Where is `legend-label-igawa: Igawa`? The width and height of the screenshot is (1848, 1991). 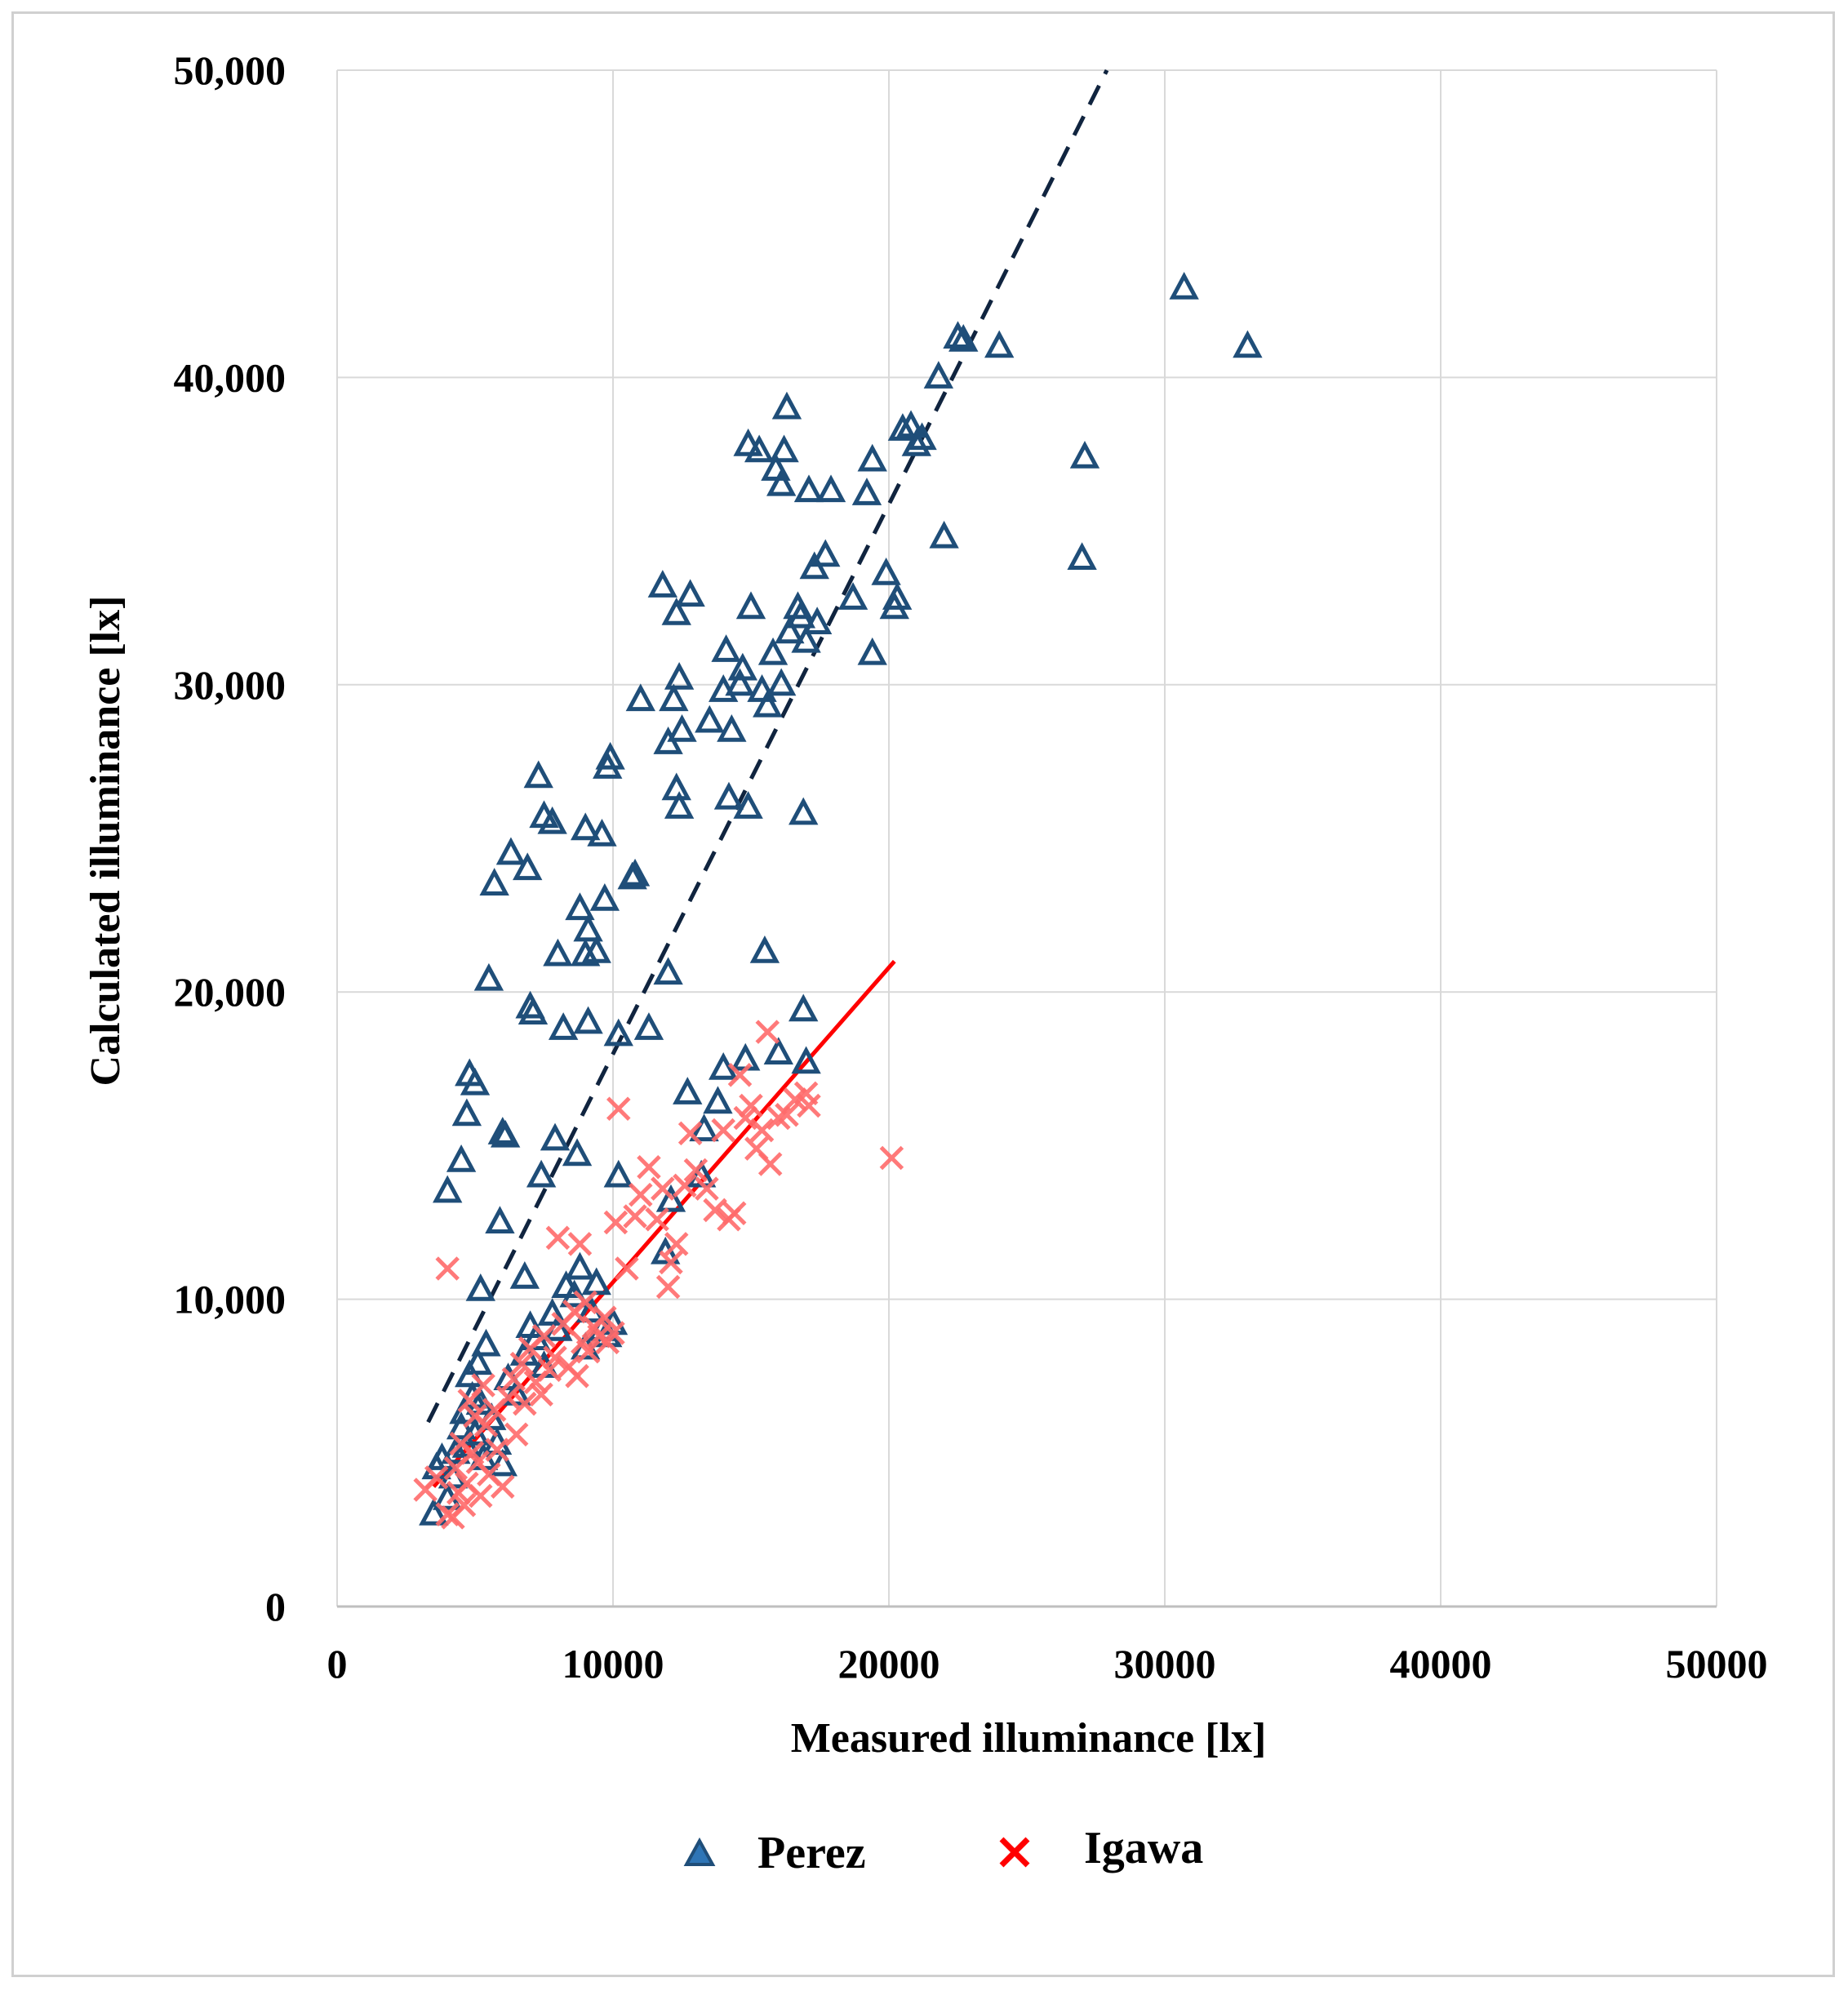 legend-label-igawa: Igawa is located at coordinates (1143, 1848).